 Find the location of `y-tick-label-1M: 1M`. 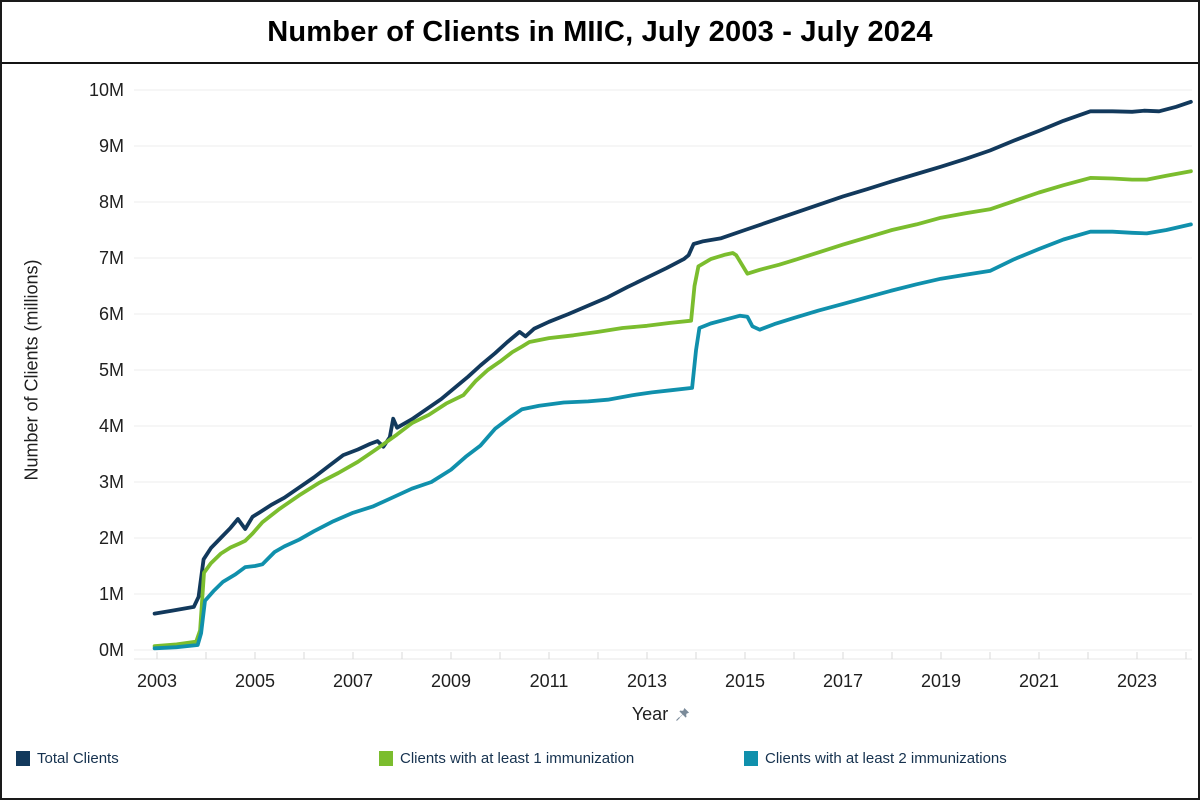

y-tick-label-1M: 1M is located at coordinates (111, 594).